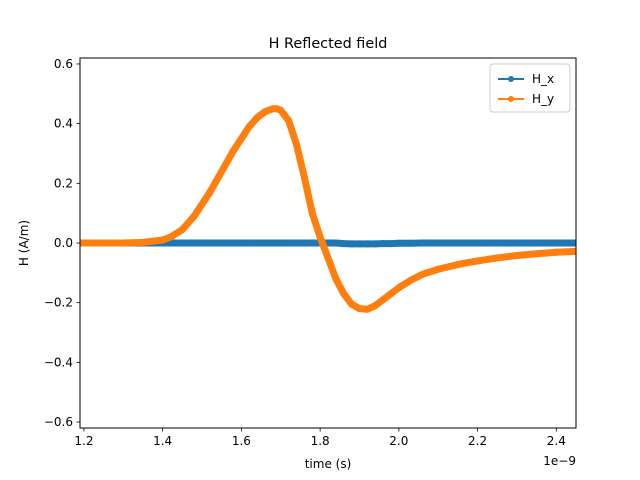 The height and width of the screenshot is (480, 640). What do you see at coordinates (559, 461) in the screenshot?
I see `x-axis-offset-label: 1e−9` at bounding box center [559, 461].